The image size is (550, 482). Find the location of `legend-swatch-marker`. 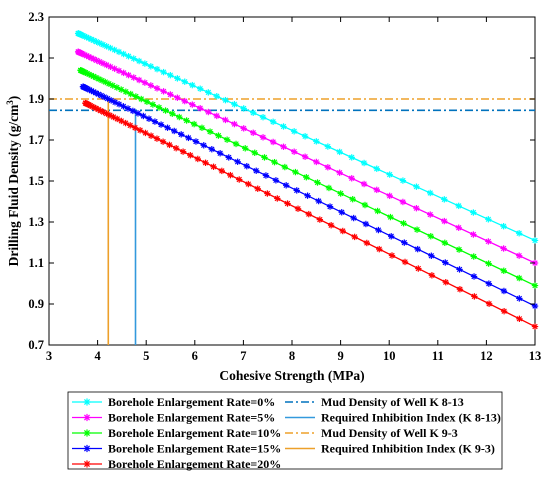

legend-swatch-marker is located at coordinates (87, 433).